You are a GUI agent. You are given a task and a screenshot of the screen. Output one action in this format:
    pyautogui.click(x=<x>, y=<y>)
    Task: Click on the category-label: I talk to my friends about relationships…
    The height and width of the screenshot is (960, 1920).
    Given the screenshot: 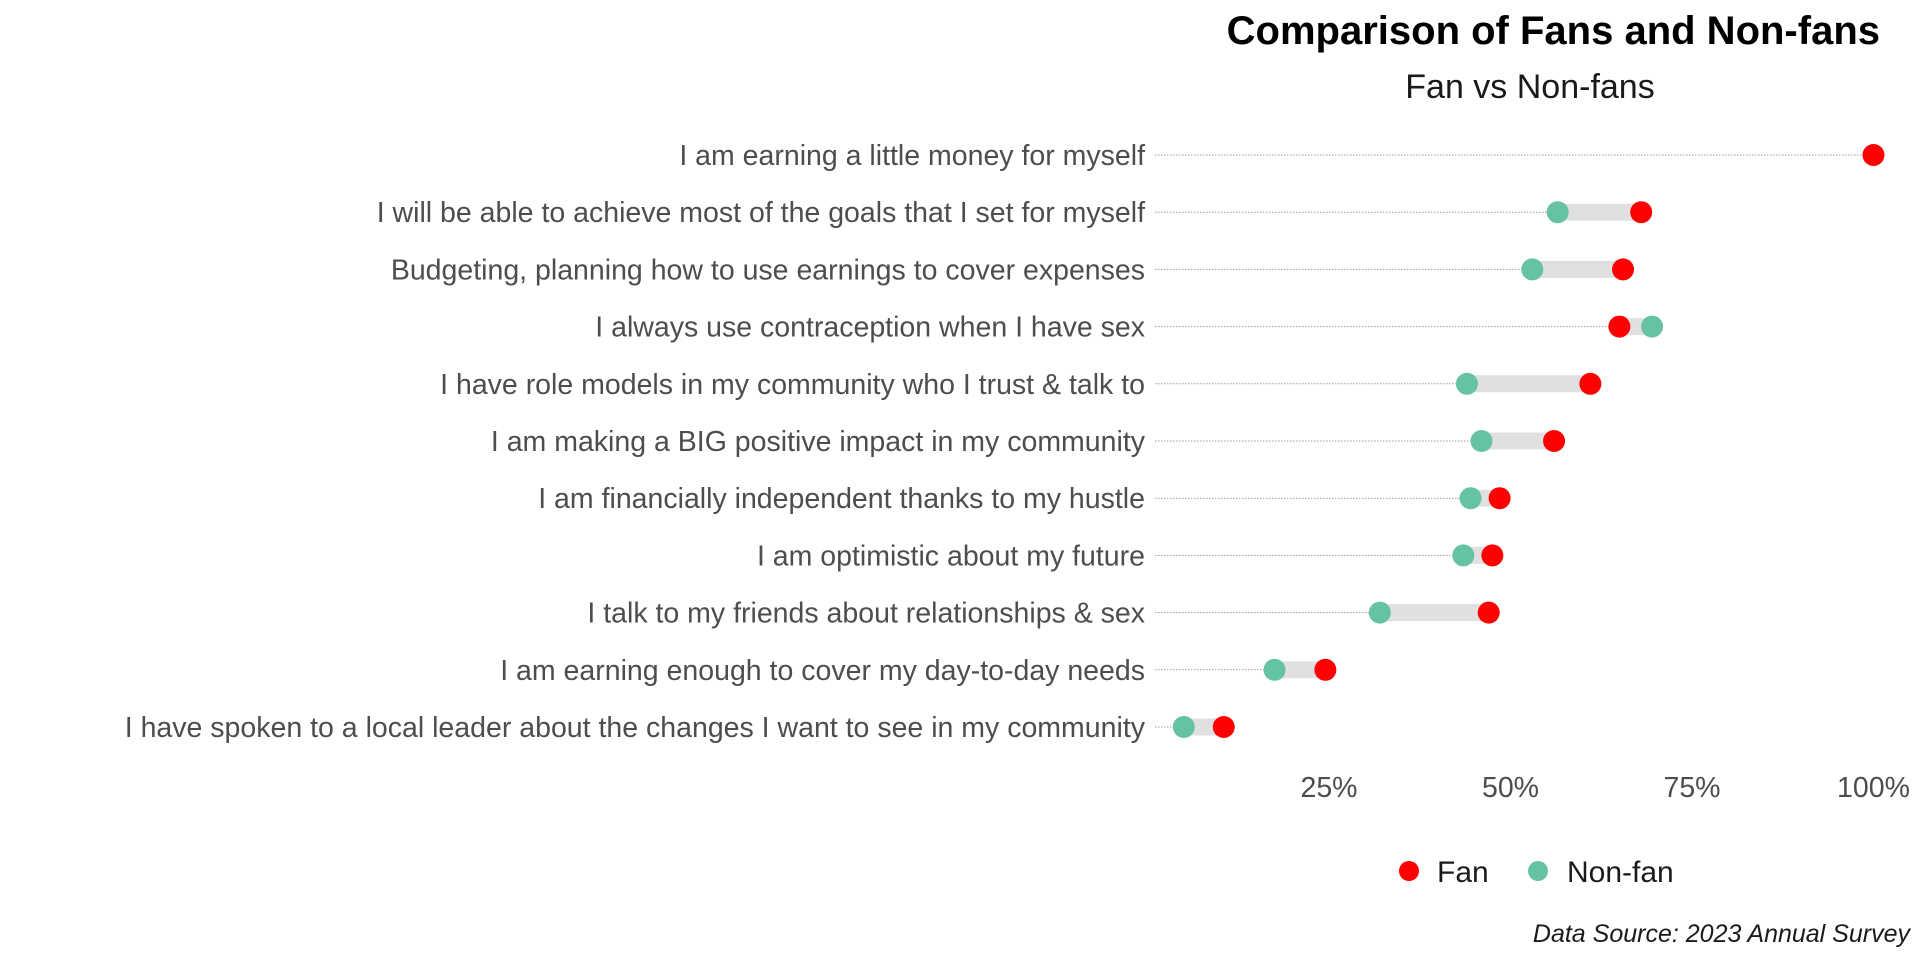 What is the action you would take?
    pyautogui.click(x=866, y=614)
    